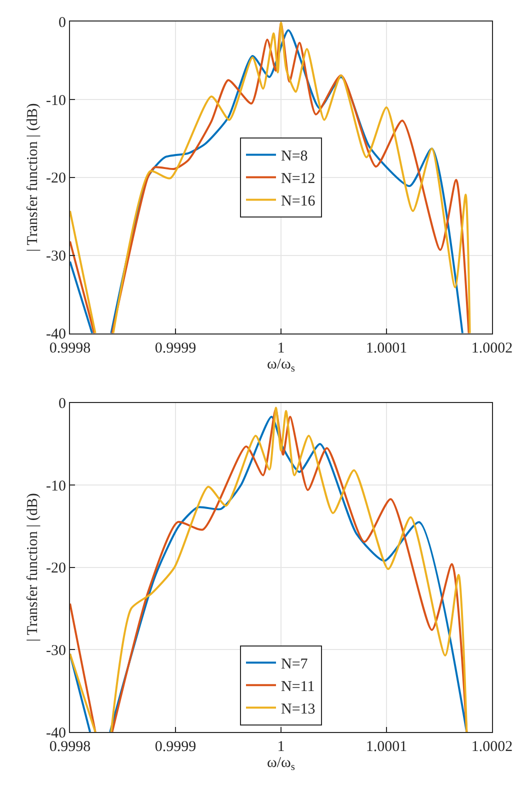  I want to click on legend-label: N=7, so click(294, 664).